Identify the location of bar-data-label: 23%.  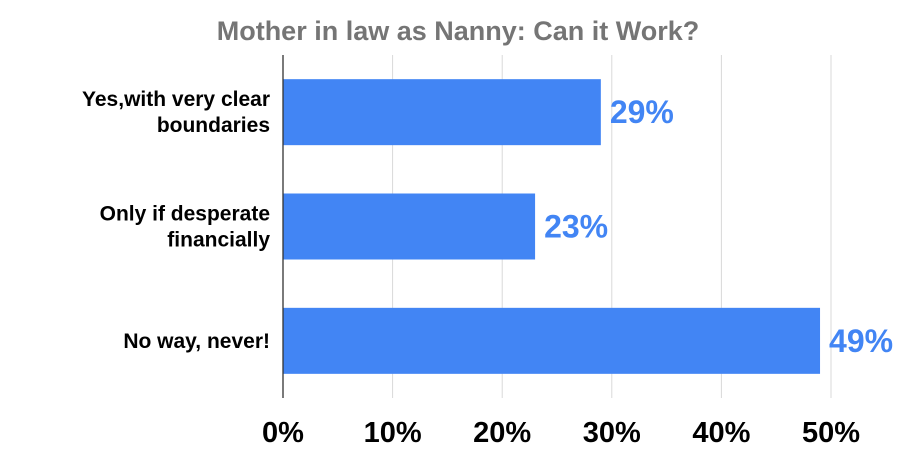
(576, 227).